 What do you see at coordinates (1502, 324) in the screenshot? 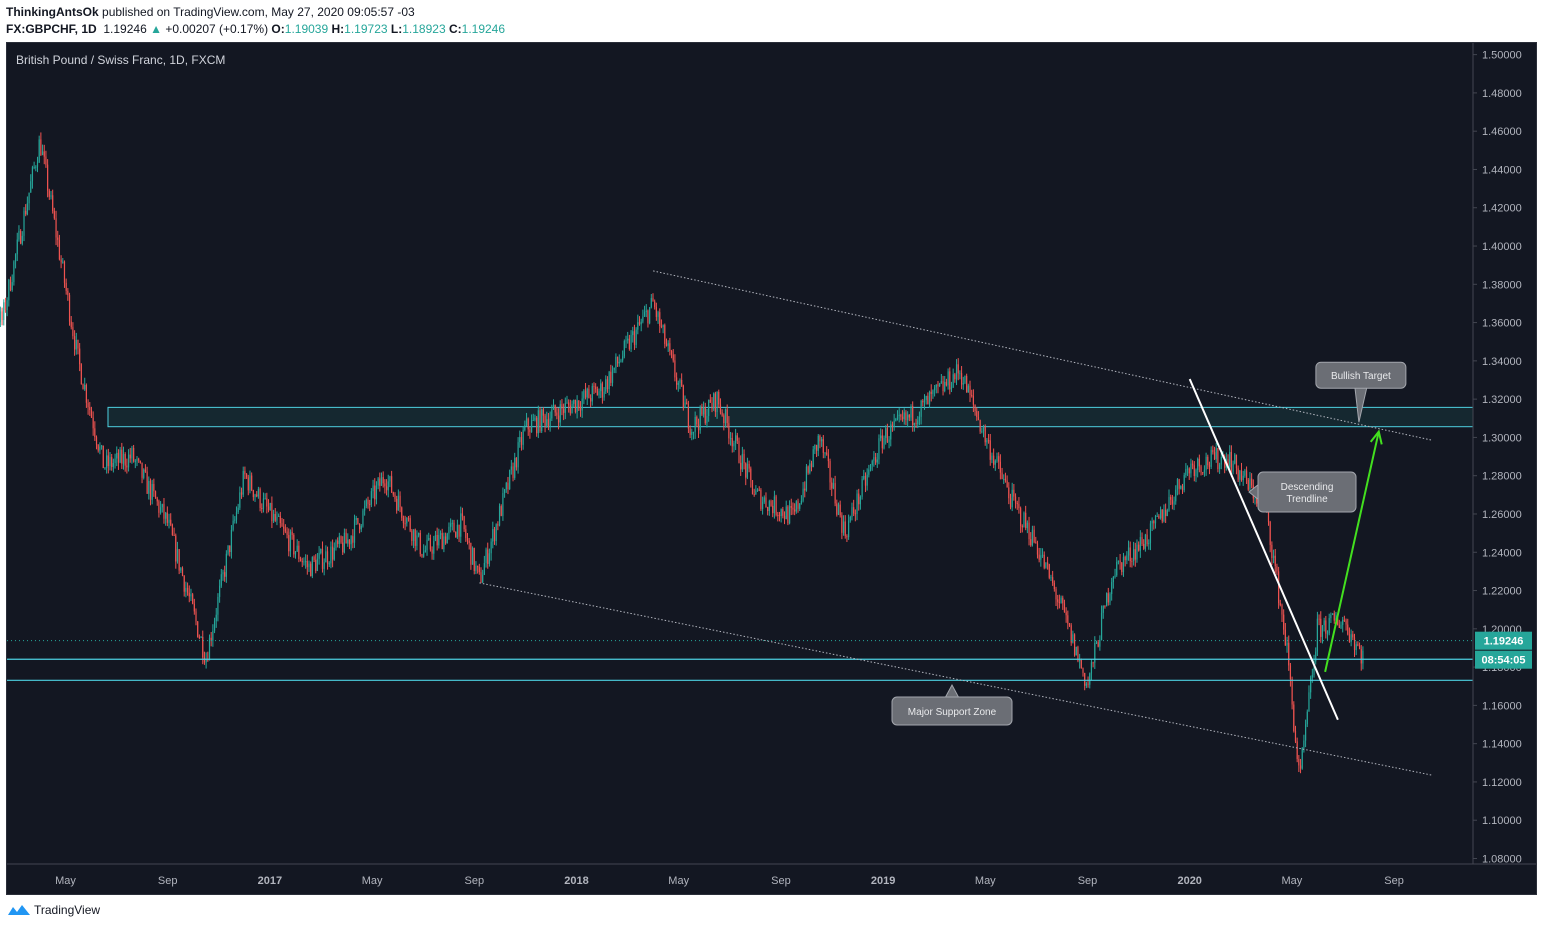
I see `price-tick-label: 1.36000` at bounding box center [1502, 324].